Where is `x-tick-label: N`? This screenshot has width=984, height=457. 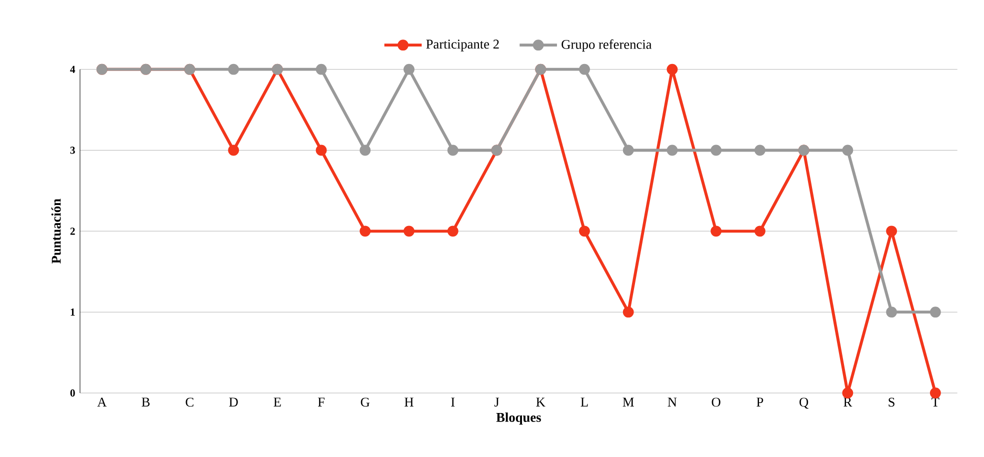
x-tick-label: N is located at coordinates (672, 402).